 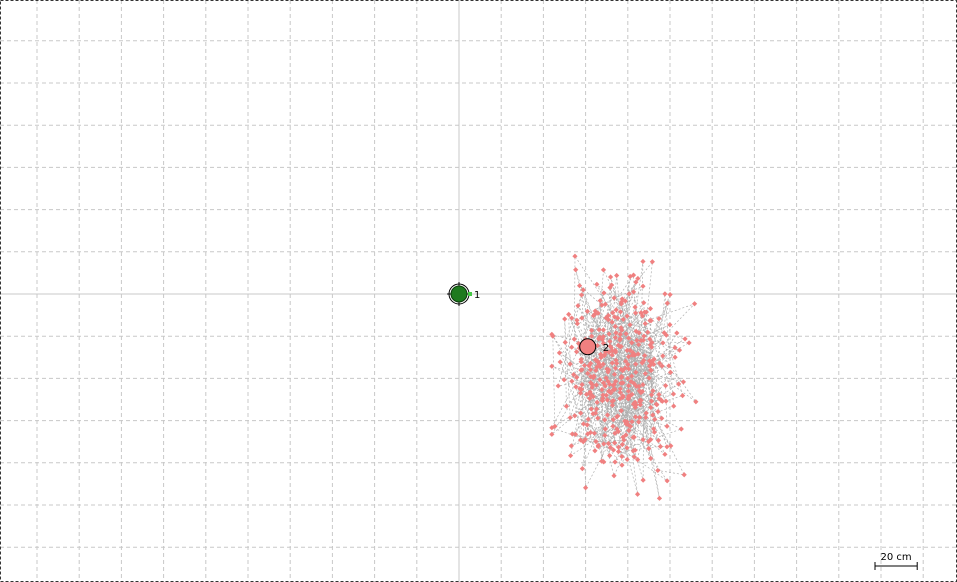 I want to click on track-path-line, so click(x=623, y=377).